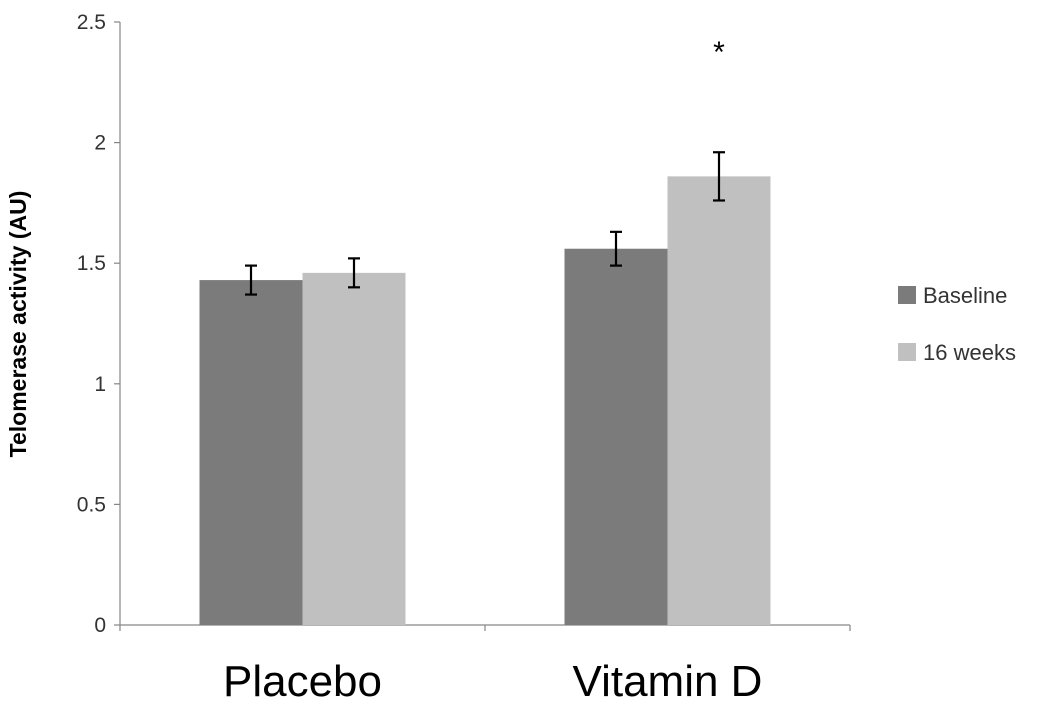 This screenshot has height=710, width=1050. I want to click on y-tick-label: 2.5, so click(91, 22).